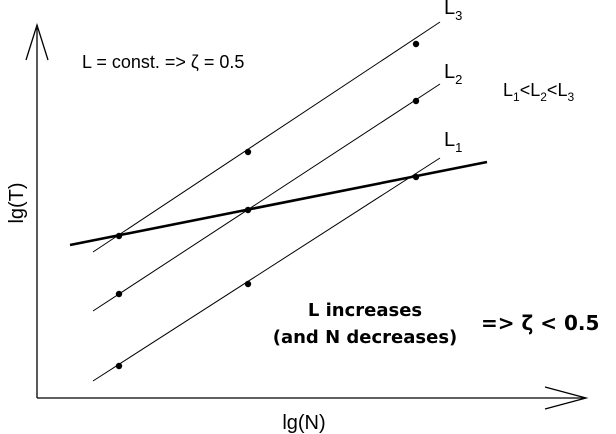 This screenshot has width=616, height=434. Describe the element at coordinates (278, 203) in the screenshot. I see `line-constant-l` at that location.